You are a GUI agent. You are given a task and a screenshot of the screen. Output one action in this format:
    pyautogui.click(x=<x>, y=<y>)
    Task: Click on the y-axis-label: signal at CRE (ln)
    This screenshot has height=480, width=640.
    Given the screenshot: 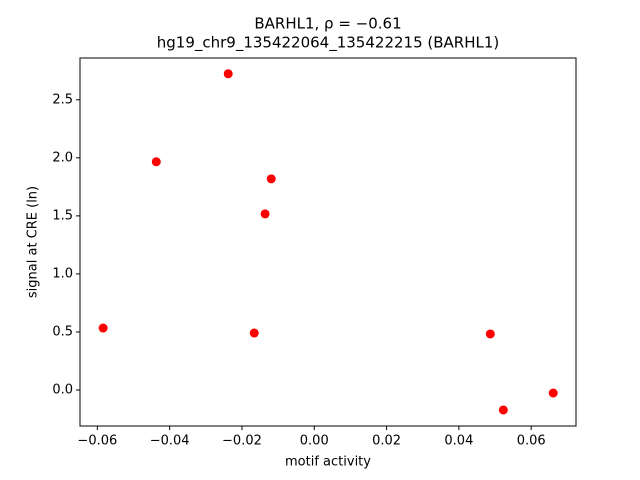 What is the action you would take?
    pyautogui.click(x=33, y=242)
    